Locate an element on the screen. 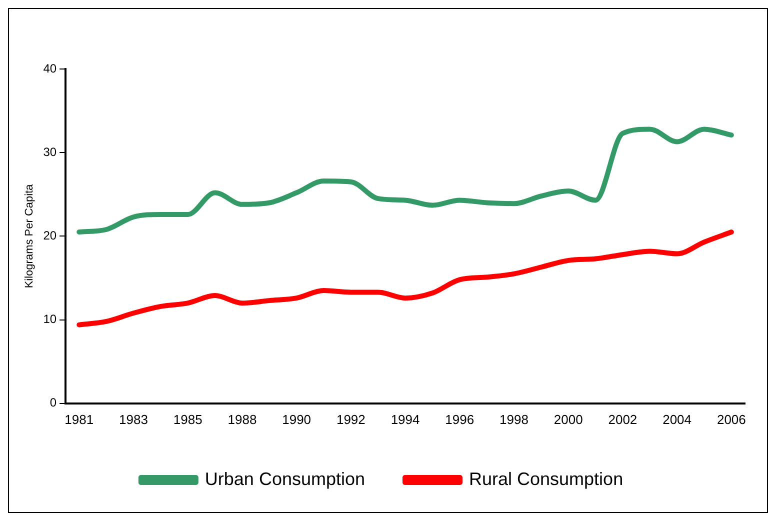  x-tick-label: 2004 is located at coordinates (677, 419).